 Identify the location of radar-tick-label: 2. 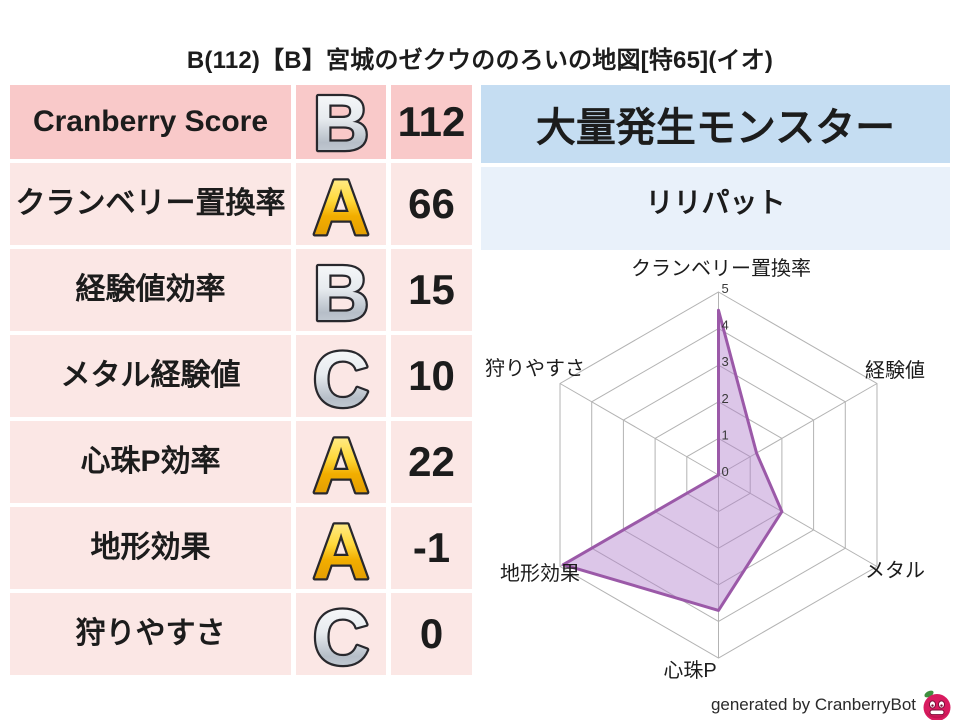
(725, 398).